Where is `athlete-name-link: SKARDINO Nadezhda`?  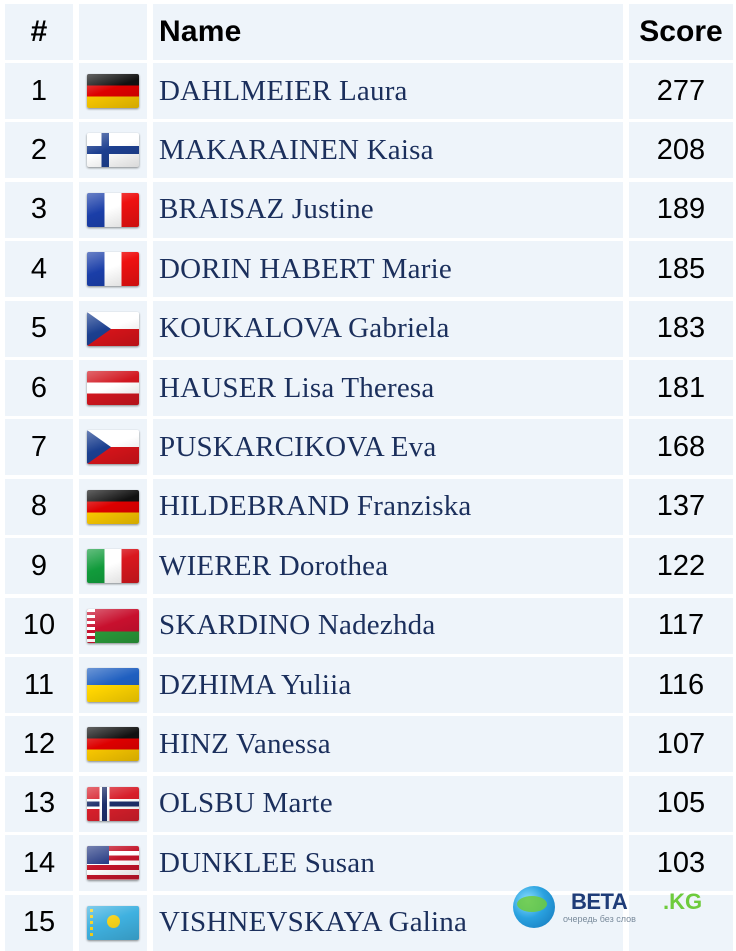
athlete-name-link: SKARDINO Nadezhda is located at coordinates (388, 625).